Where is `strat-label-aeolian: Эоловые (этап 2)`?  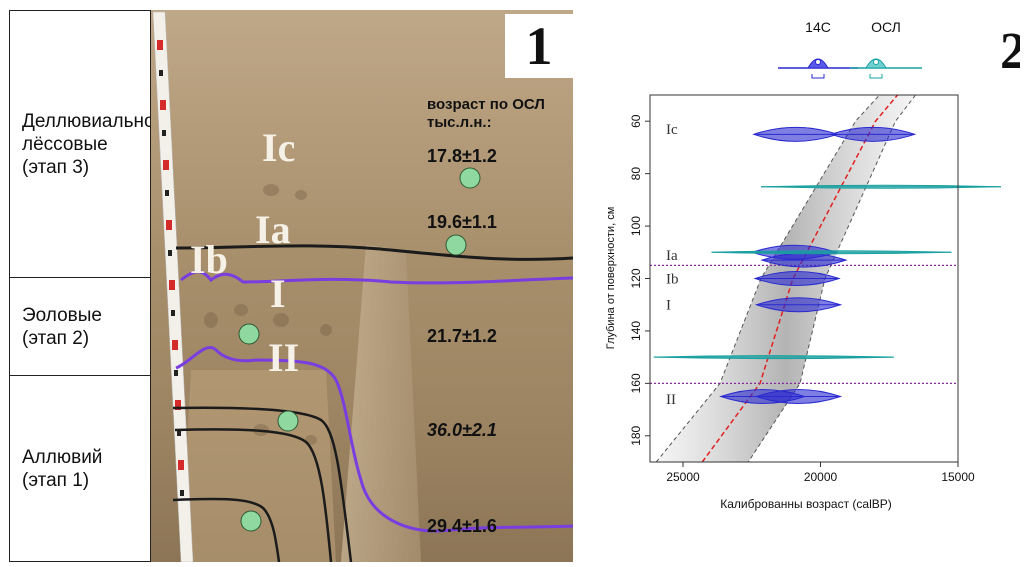
strat-label-aeolian: Эоловые (этап 2) is located at coordinates (62, 326).